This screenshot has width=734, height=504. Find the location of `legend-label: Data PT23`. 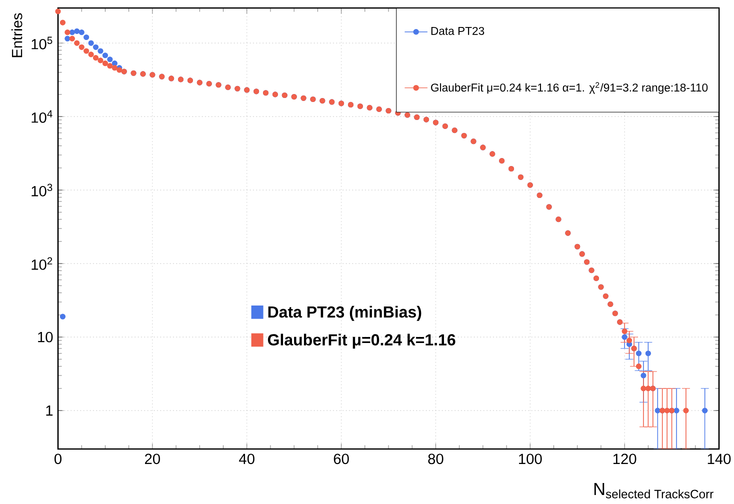

legend-label: Data PT23 is located at coordinates (457, 30).